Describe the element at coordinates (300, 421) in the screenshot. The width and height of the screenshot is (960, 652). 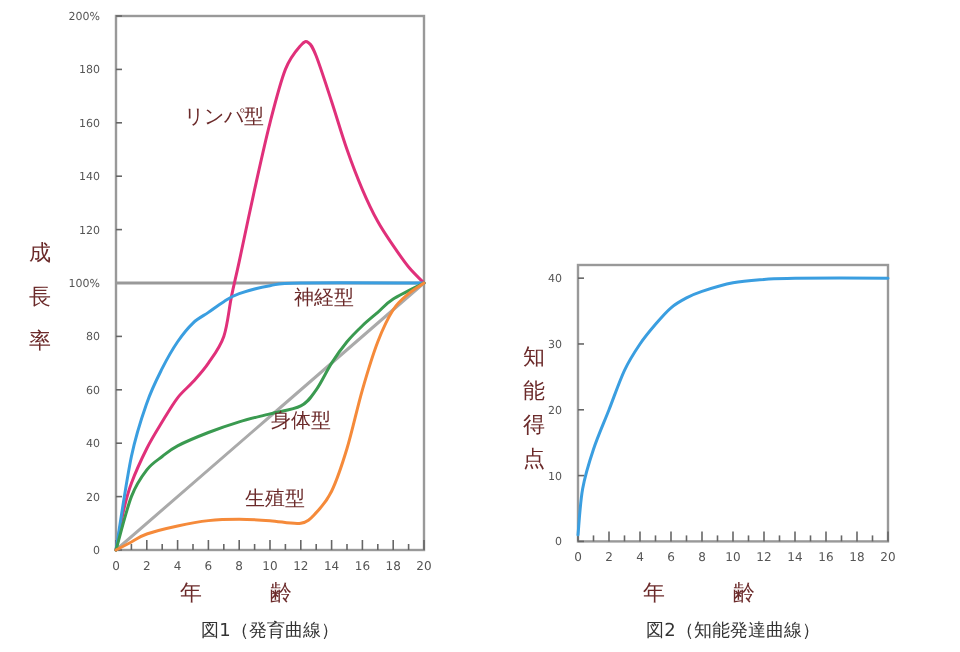
I see `series-label: 身体型` at that location.